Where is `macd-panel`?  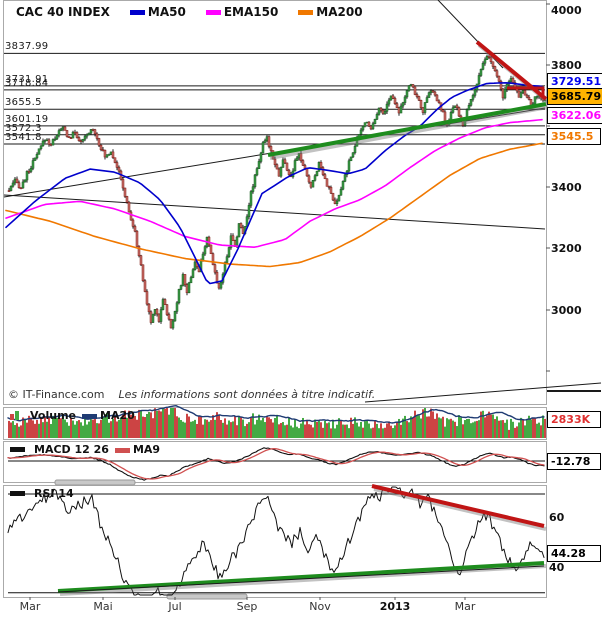 macd-panel is located at coordinates (275, 462).